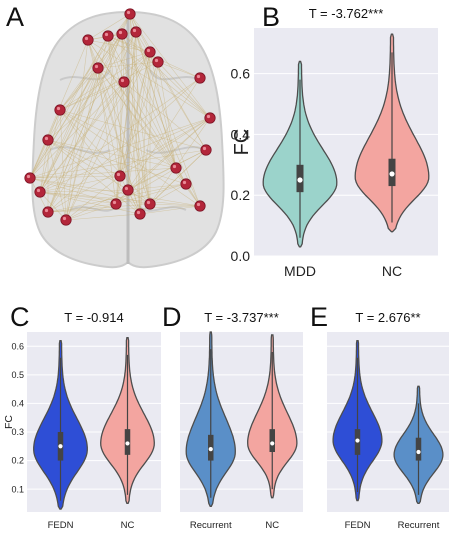 Image resolution: width=458 pixels, height=542 pixels. I want to click on chart-title-c: T = -0.914, so click(93, 317).